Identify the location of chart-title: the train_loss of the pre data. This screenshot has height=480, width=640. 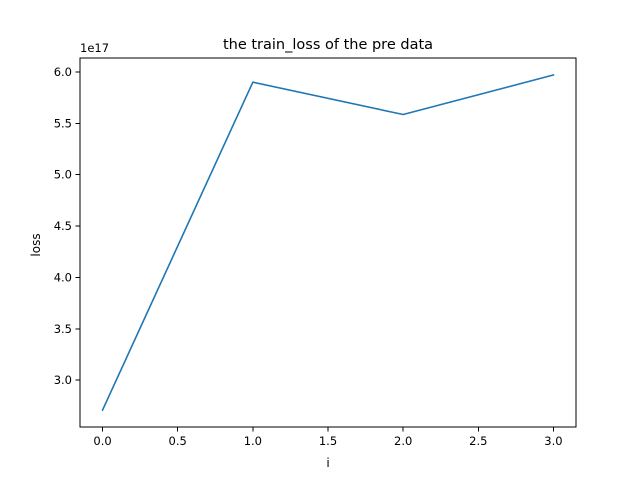
(328, 45).